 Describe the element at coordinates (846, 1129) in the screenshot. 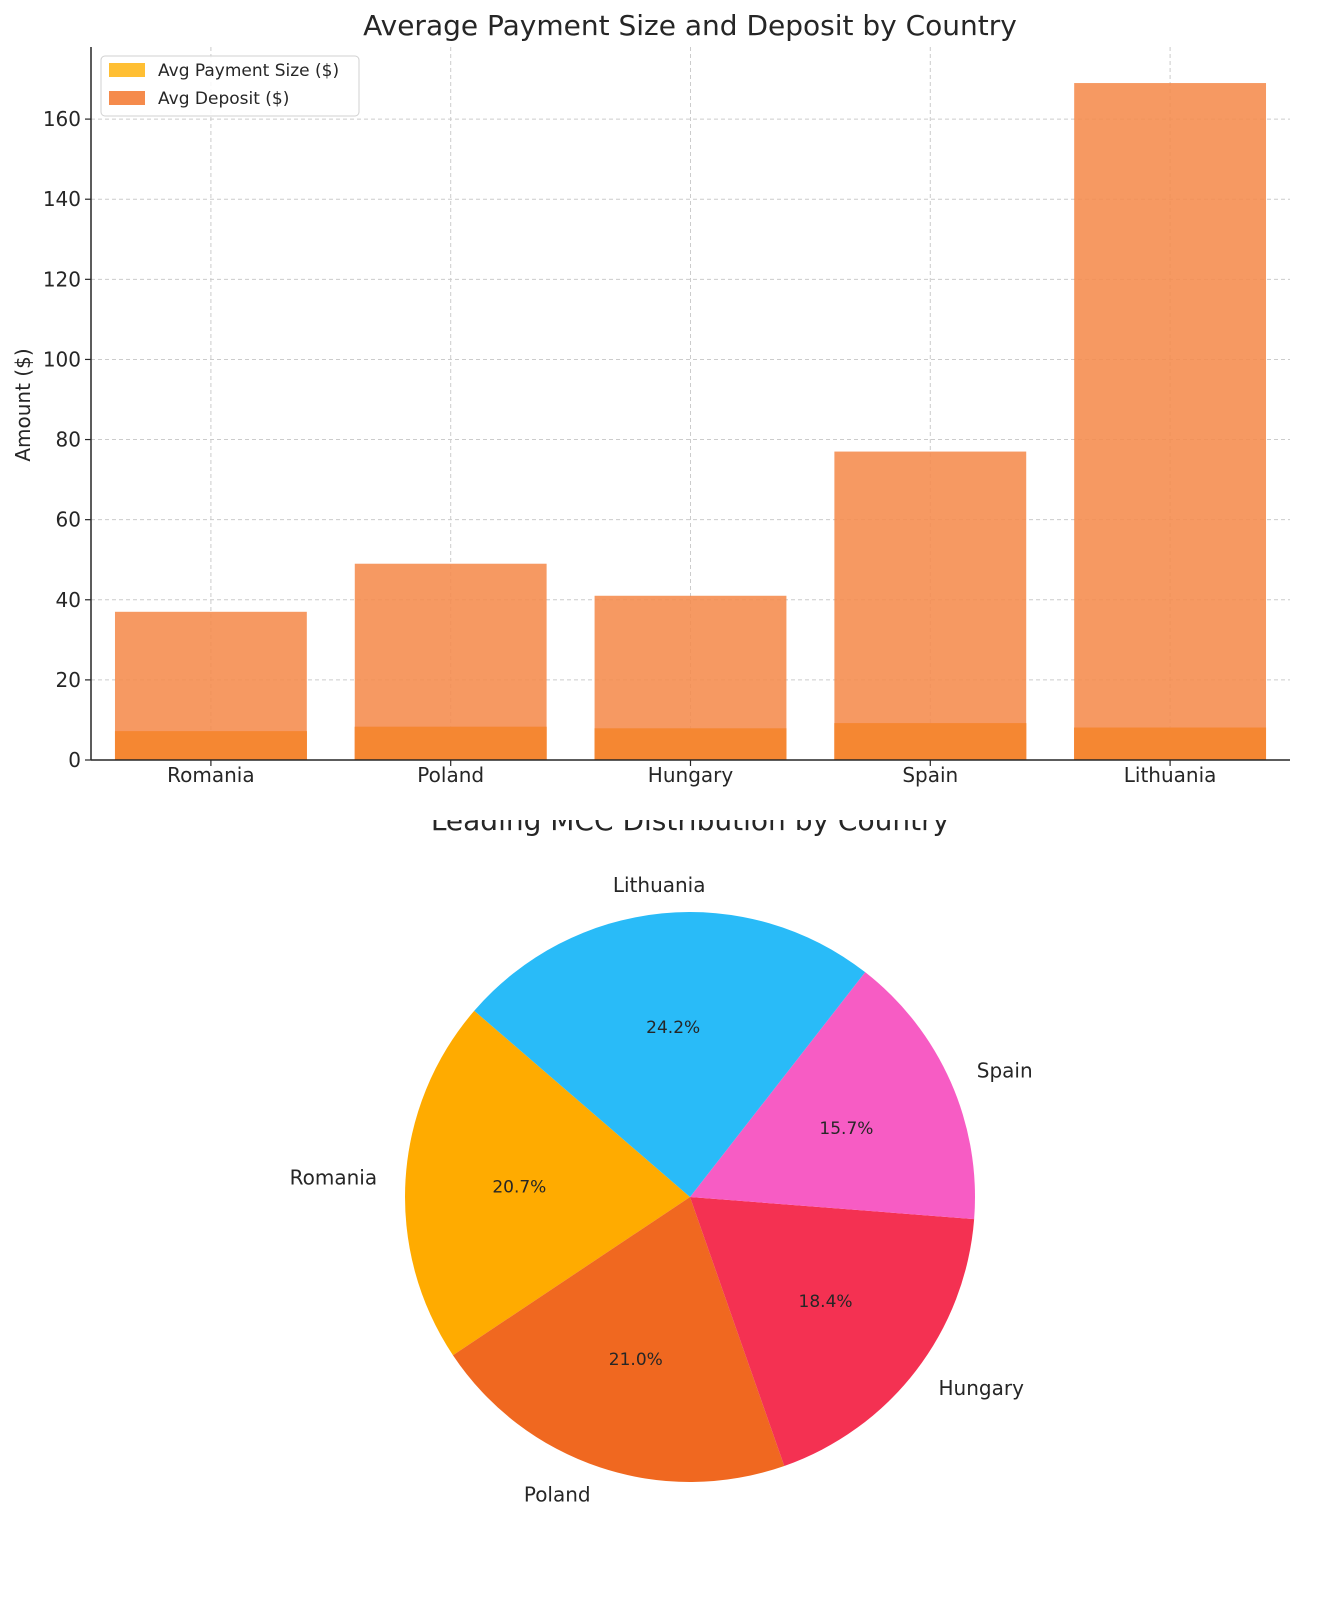

I see `pie-percent-label: 15.7%` at that location.